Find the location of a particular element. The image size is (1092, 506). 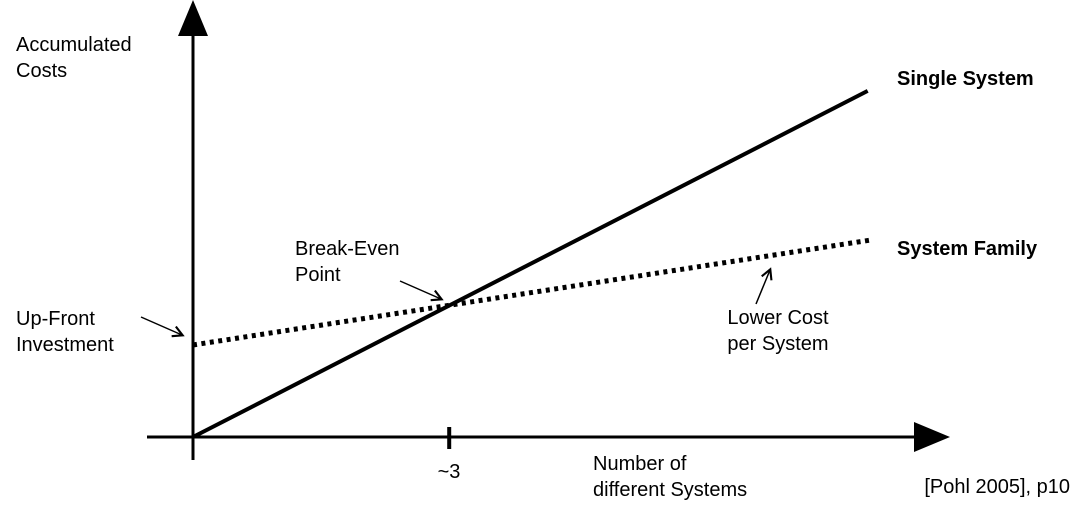

system-family-line is located at coordinates (532, 292).